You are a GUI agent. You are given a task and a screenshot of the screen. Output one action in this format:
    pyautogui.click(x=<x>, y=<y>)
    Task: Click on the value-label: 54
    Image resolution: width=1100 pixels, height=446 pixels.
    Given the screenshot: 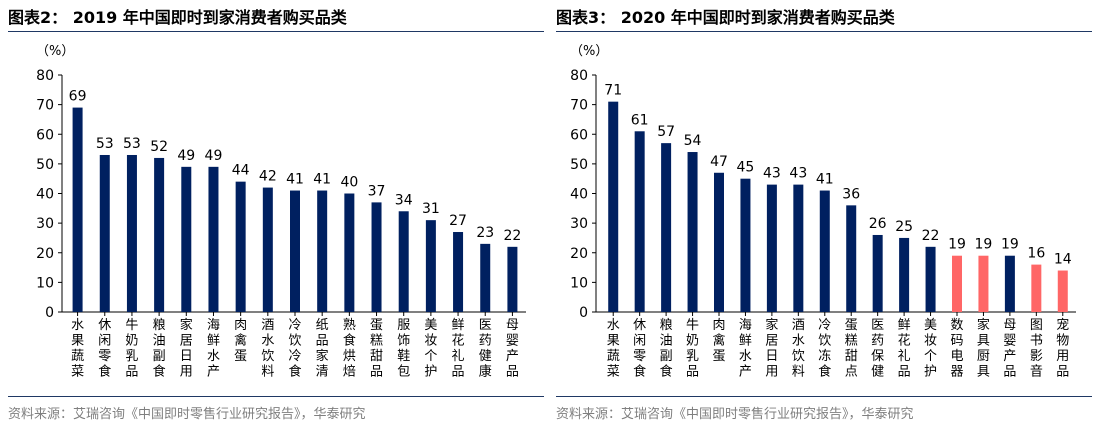 What is the action you would take?
    pyautogui.click(x=693, y=141)
    